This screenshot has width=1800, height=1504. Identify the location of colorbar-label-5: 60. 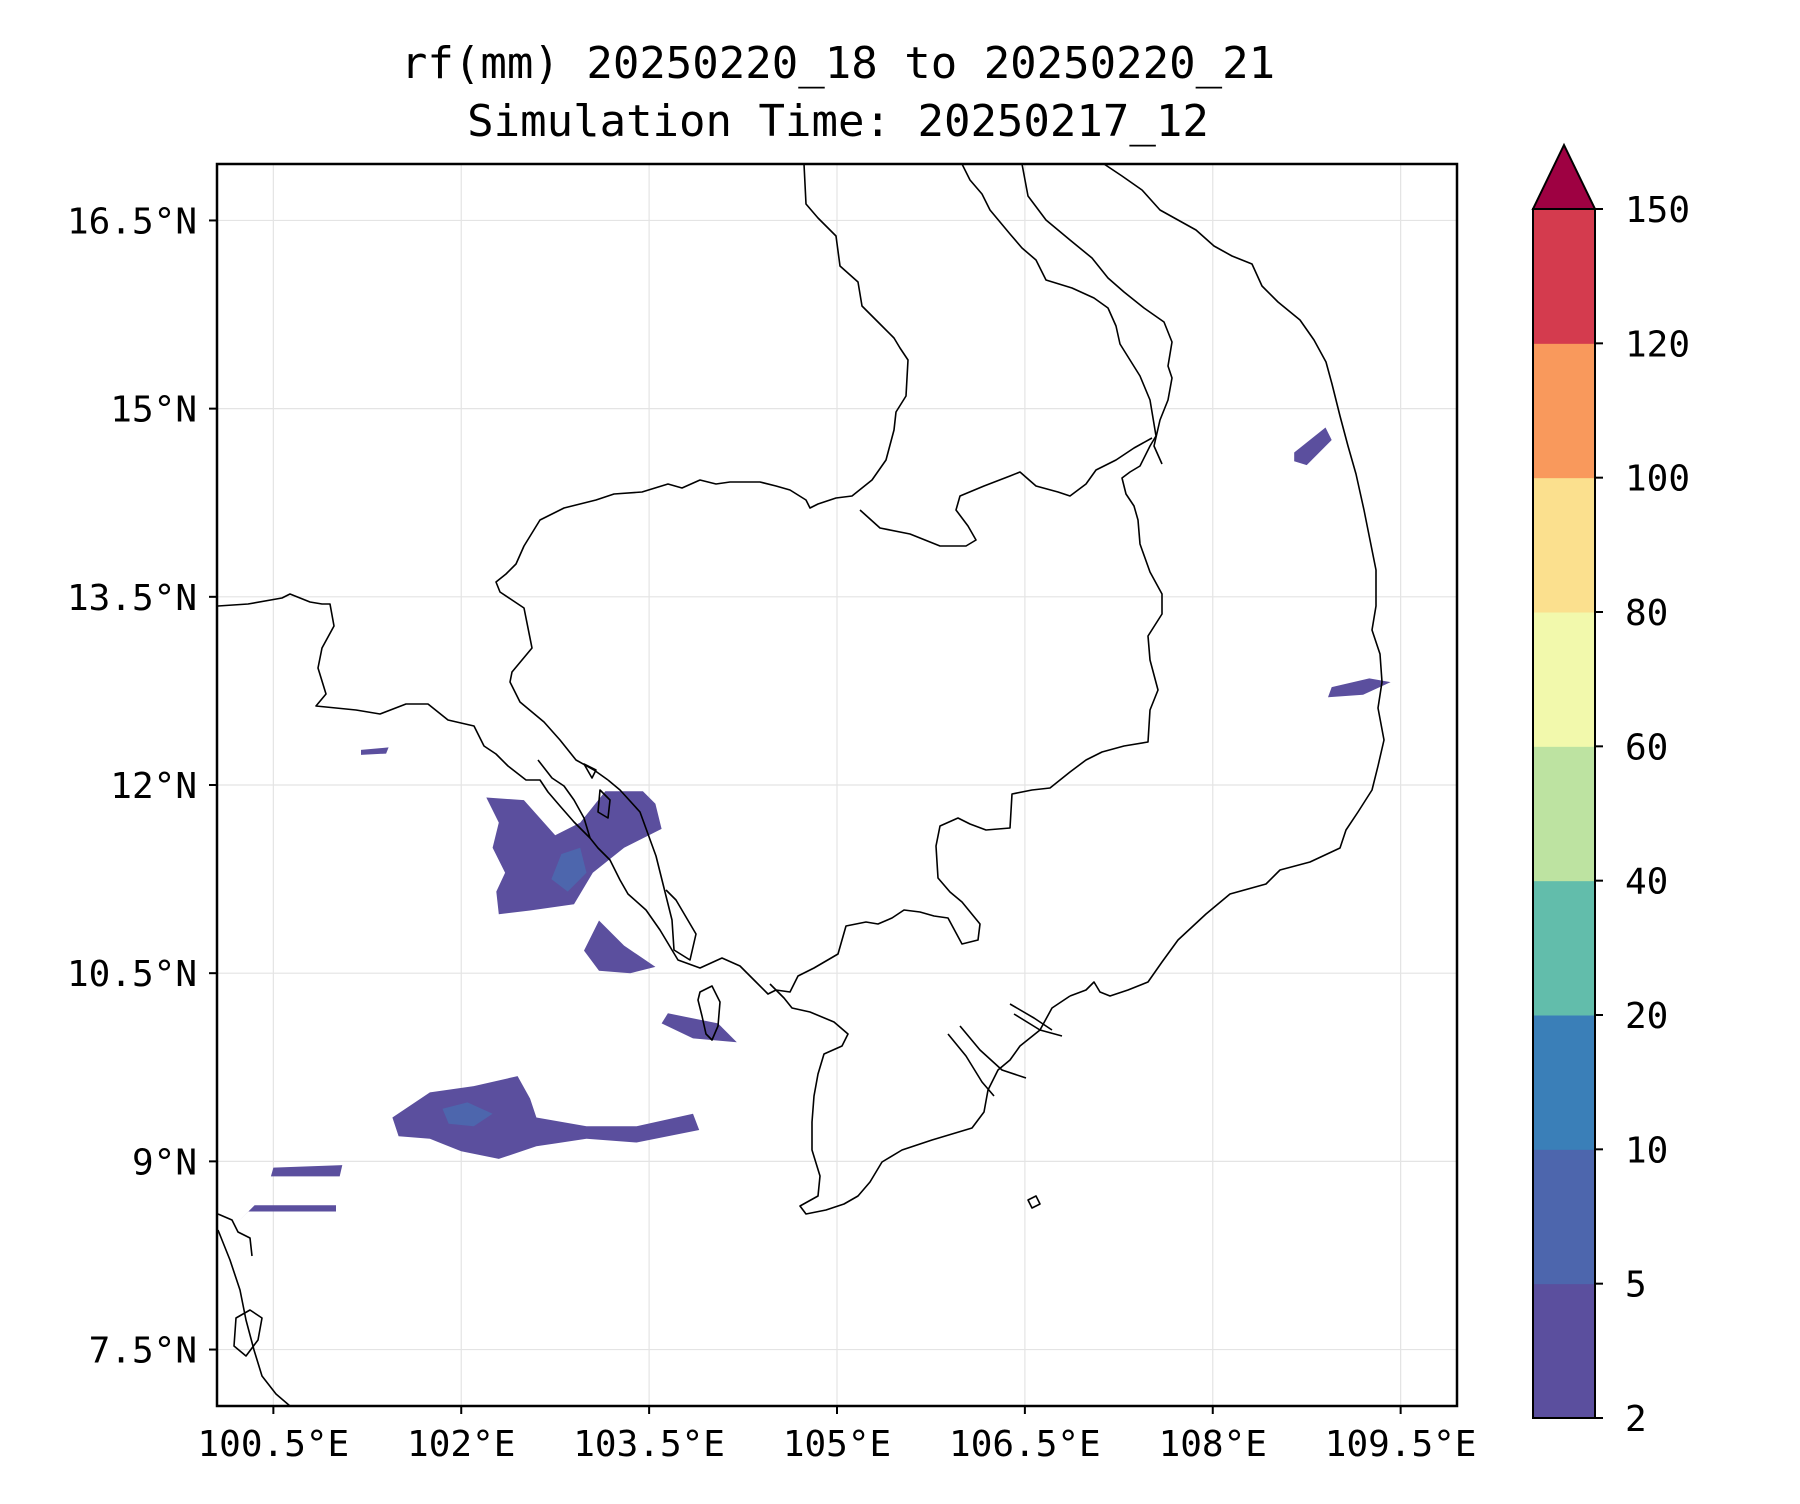
(1646, 747).